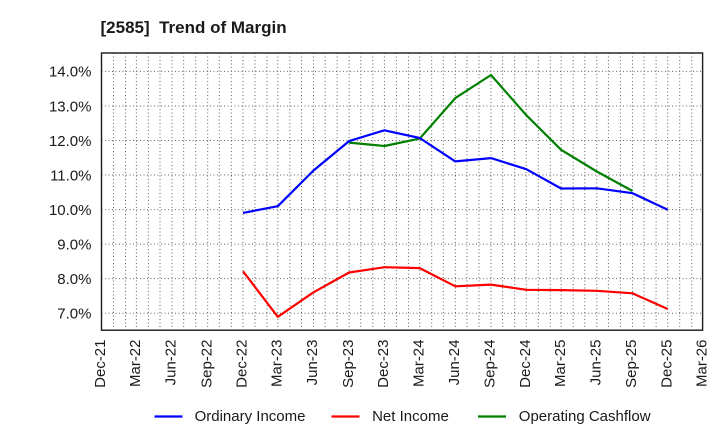  Describe the element at coordinates (585, 416) in the screenshot. I see `svg-text: Operating Cashflow` at that location.